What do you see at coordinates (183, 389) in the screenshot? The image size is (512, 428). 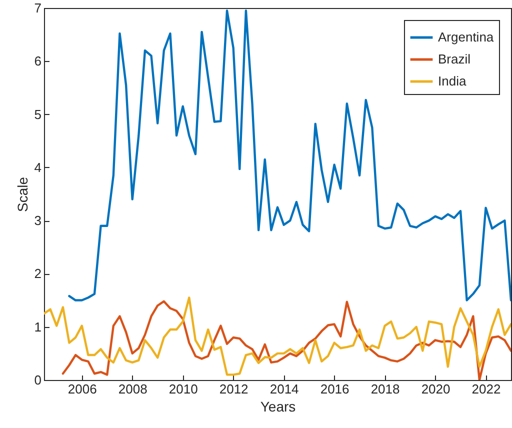 I see `x-tick-label: 2010` at bounding box center [183, 389].